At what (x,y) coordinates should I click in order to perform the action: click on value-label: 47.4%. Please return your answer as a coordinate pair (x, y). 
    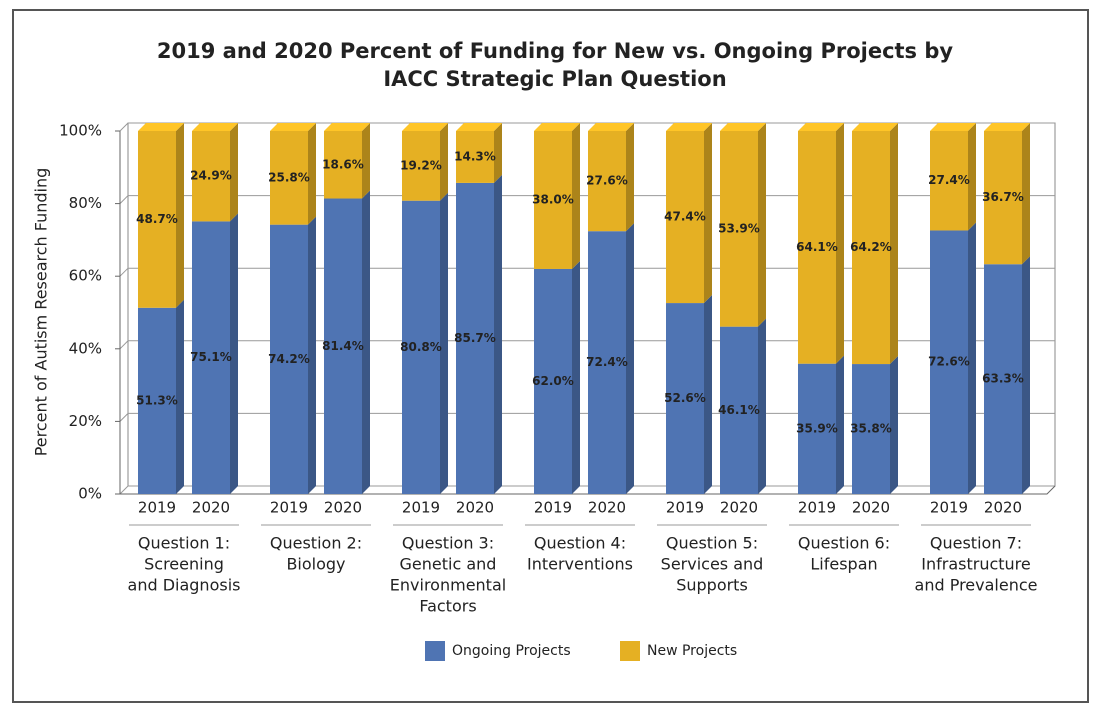
    Looking at the image, I should click on (685, 217).